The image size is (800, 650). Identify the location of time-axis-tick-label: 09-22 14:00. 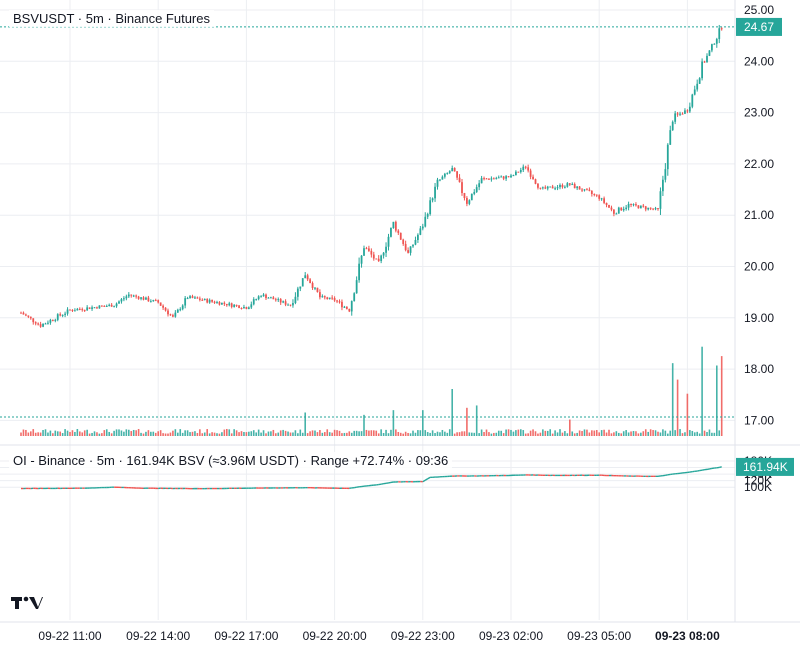
(158, 636).